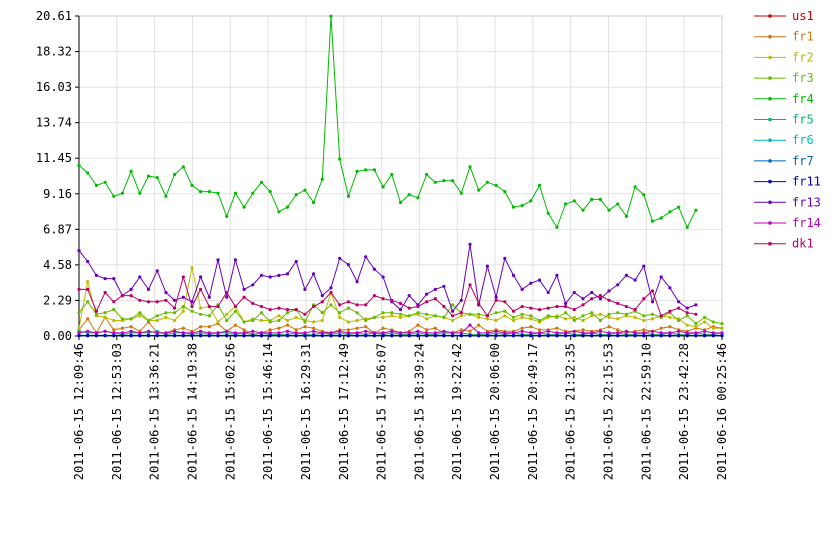 The image size is (840, 560). I want to click on x-tick-label: 2011-06-16 00:25:46, so click(722, 411).